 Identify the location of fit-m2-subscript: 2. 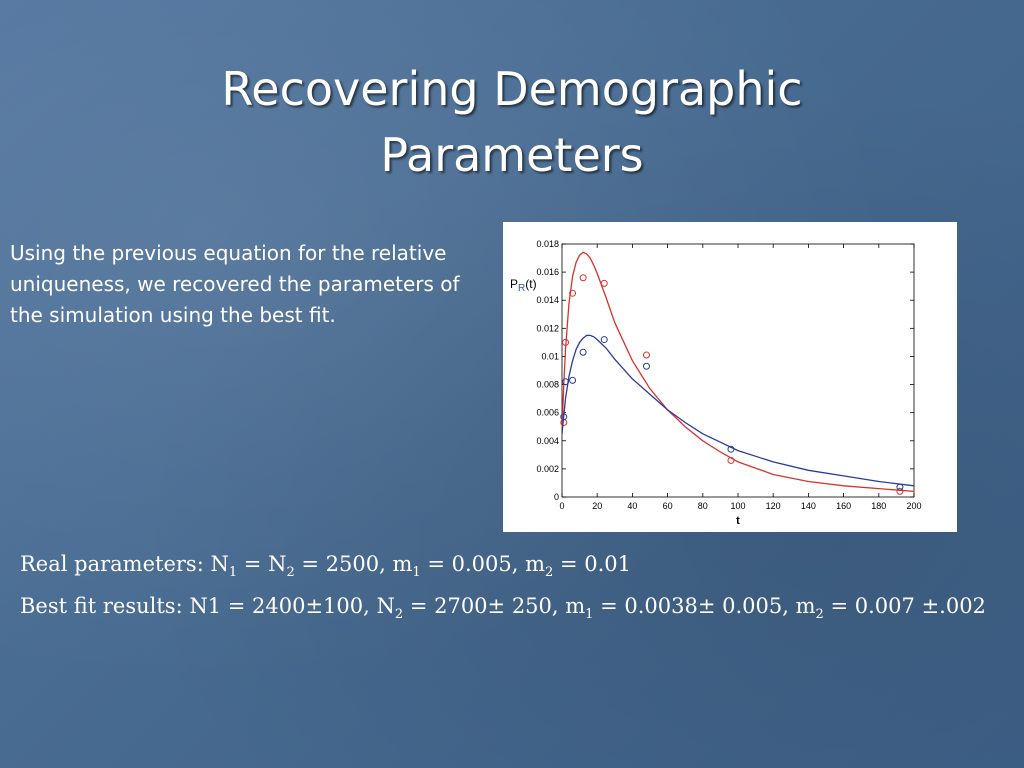
(819, 615).